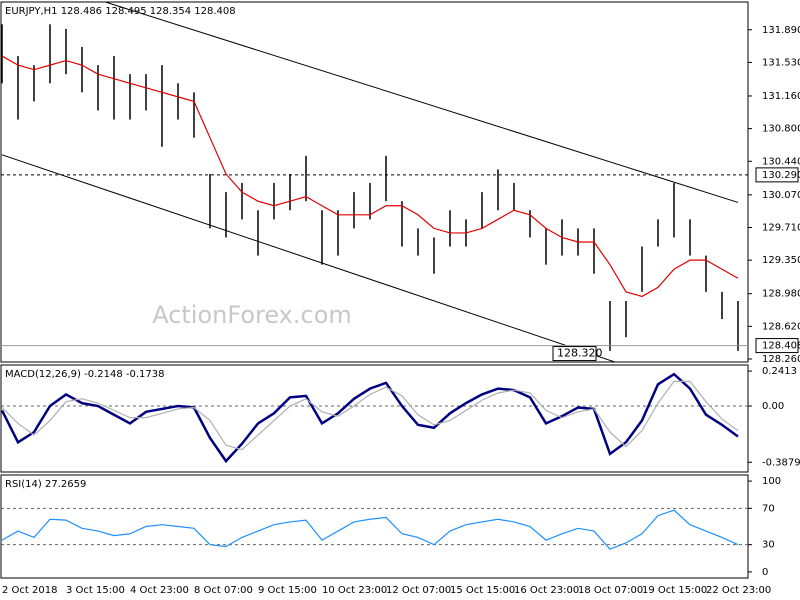 Image resolution: width=800 pixels, height=600 pixels. What do you see at coordinates (287, 590) in the screenshot?
I see `x-tick-label: 9 Oct 15:00` at bounding box center [287, 590].